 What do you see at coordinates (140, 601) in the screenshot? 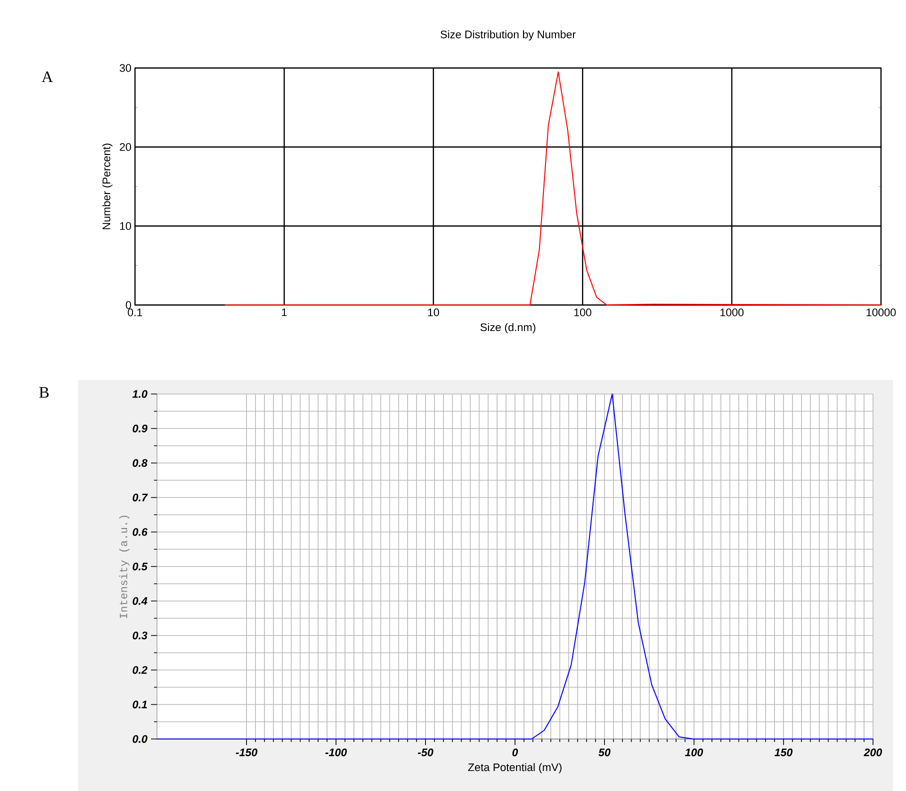
I see `y-tick-label: 0.4` at bounding box center [140, 601].